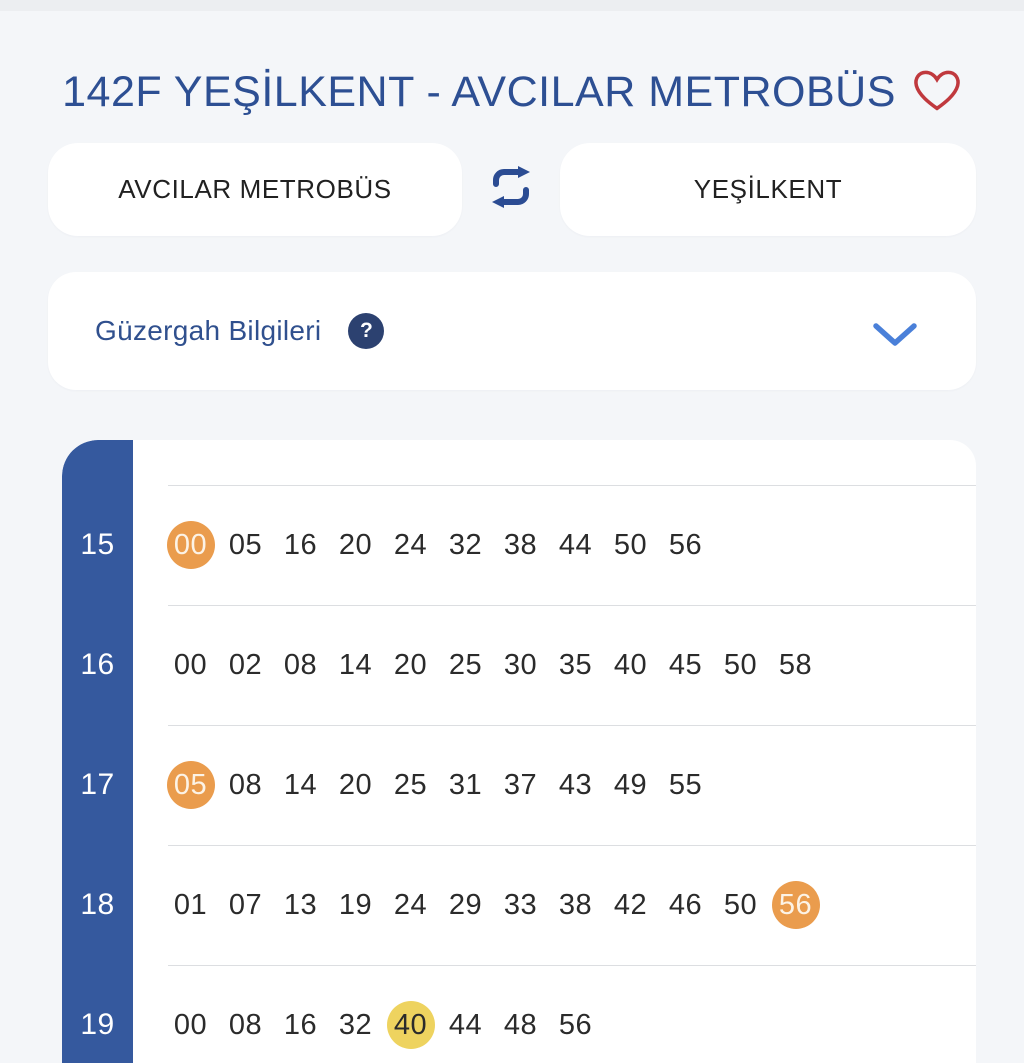 The width and height of the screenshot is (1024, 1063). I want to click on minute-value: 19, so click(355, 904).